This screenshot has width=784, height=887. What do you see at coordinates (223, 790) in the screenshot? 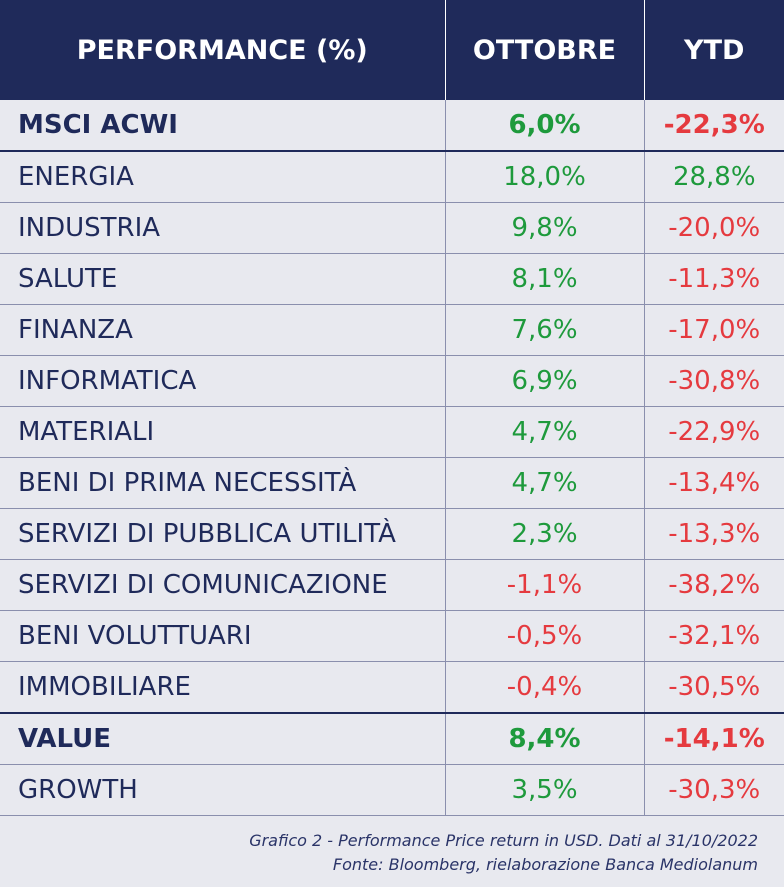
I see `row-name: GROWTH` at bounding box center [223, 790].